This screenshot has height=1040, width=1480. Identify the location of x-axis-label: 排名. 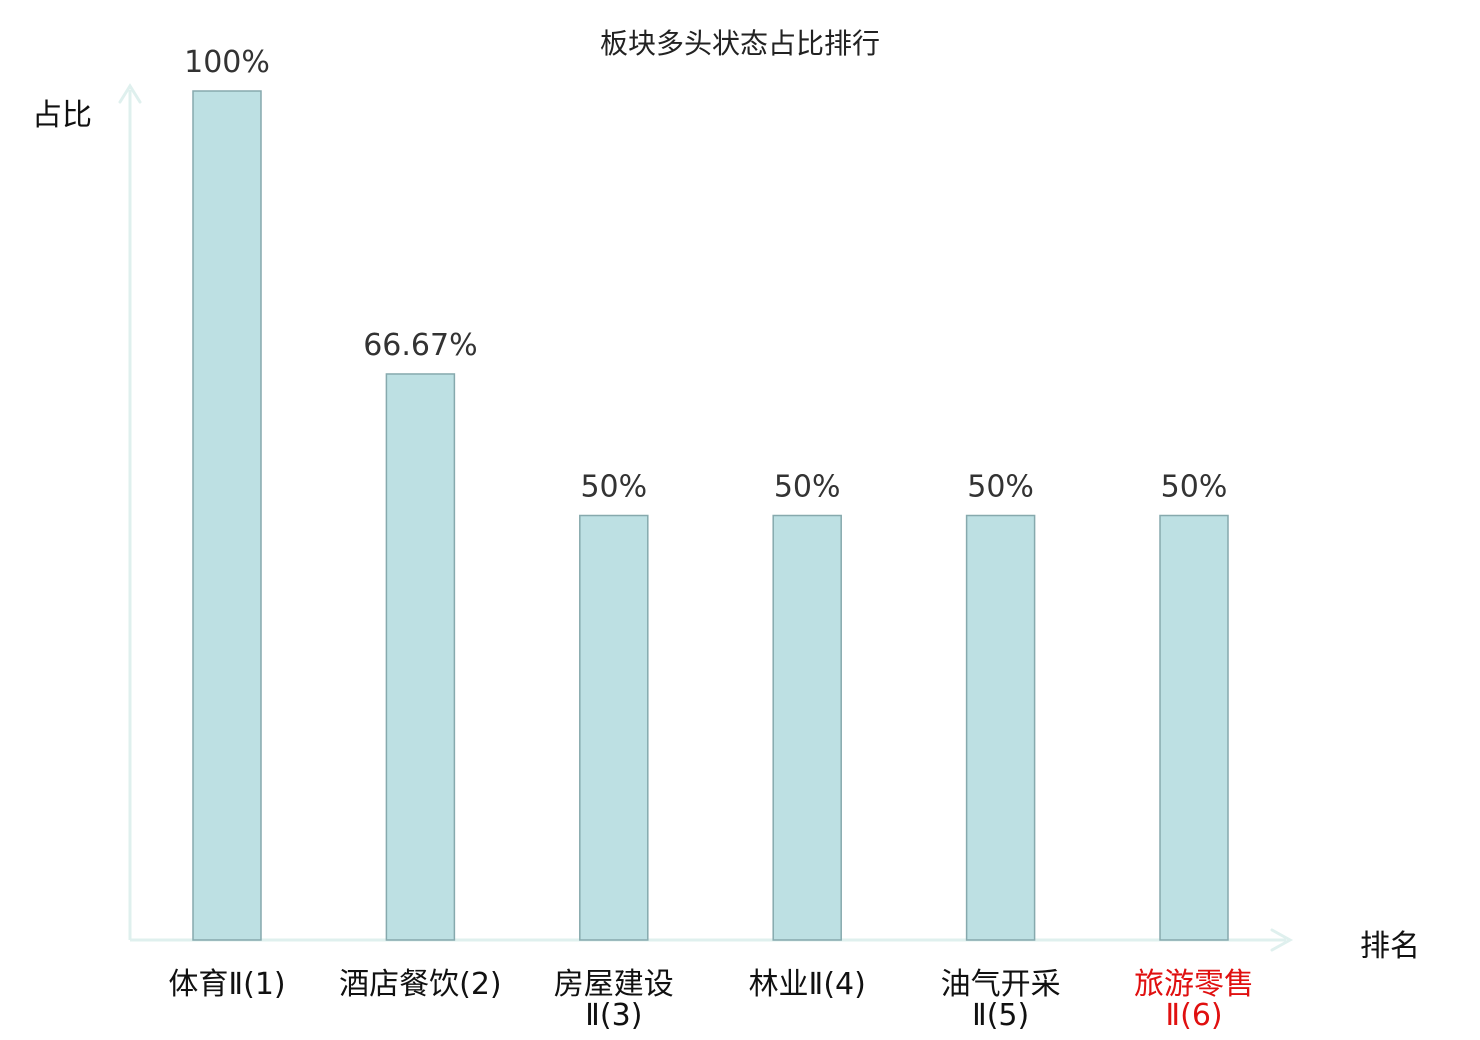
(1390, 946).